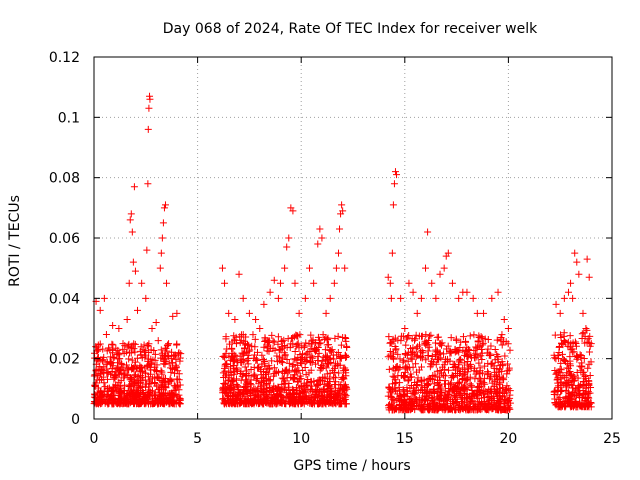 Image resolution: width=640 pixels, height=480 pixels. I want to click on x-tick-label: 5, so click(197, 439).